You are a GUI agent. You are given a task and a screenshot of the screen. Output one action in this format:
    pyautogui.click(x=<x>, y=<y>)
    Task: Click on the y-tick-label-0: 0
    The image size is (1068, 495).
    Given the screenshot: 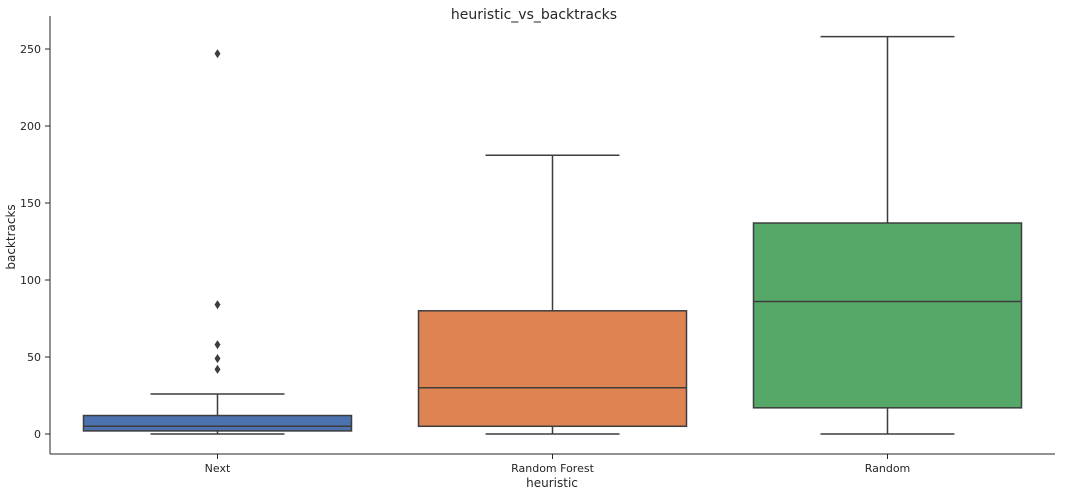 What is the action you would take?
    pyautogui.click(x=37, y=434)
    